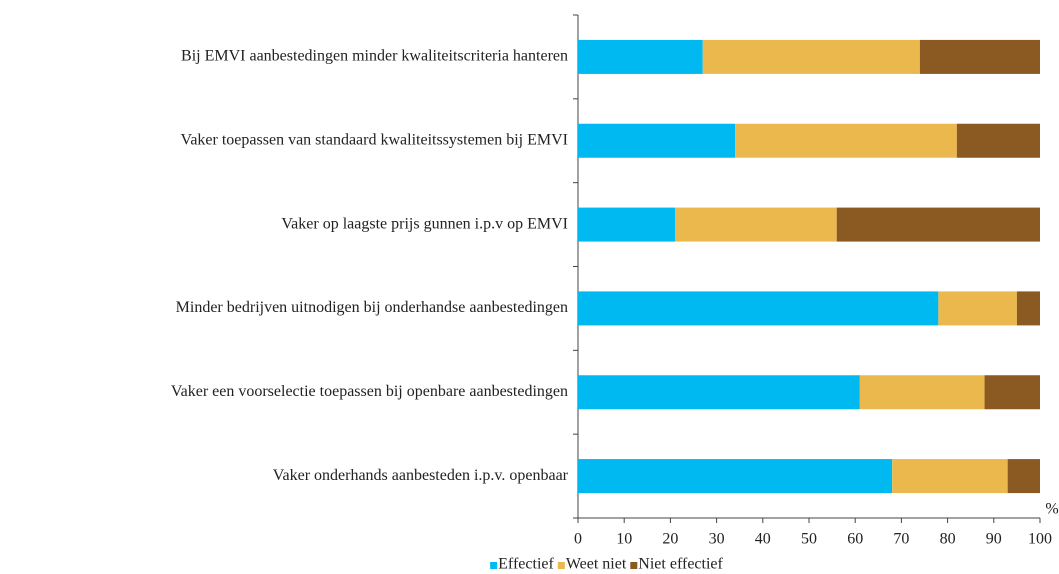  Describe the element at coordinates (994, 539) in the screenshot. I see `x-tick-label: 90` at that location.